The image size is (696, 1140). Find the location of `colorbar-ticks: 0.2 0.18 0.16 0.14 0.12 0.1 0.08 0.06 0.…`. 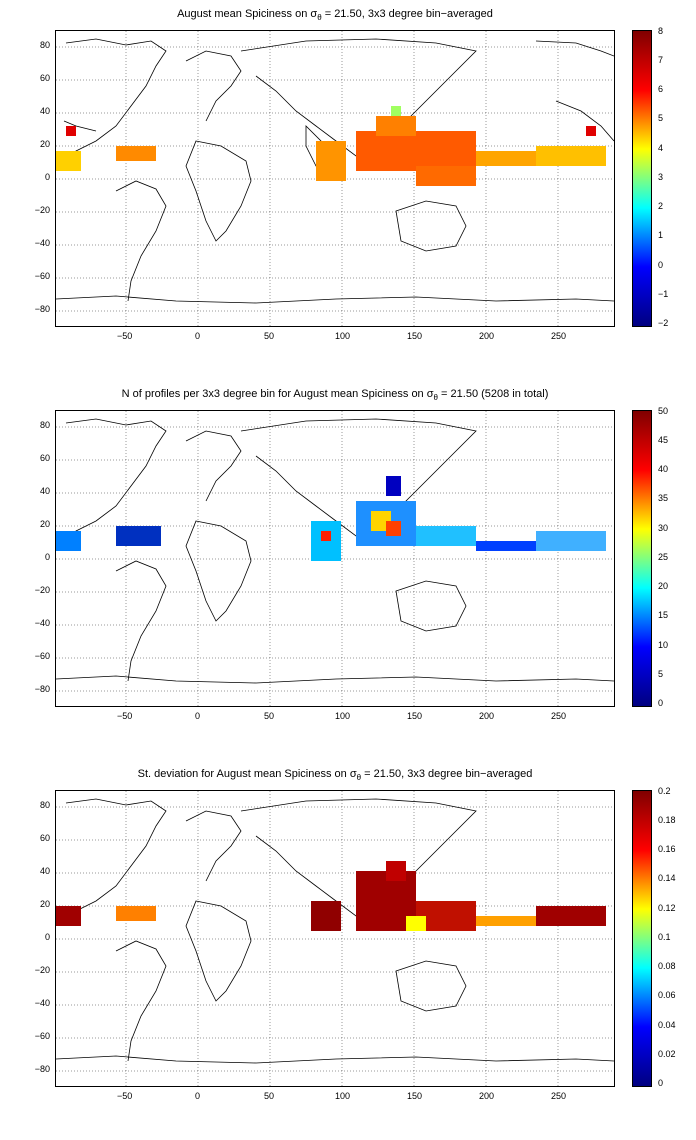

colorbar-ticks: 0.2 0.18 0.16 0.14 0.12 0.1 0.08 0.06 0.… is located at coordinates (673, 938).